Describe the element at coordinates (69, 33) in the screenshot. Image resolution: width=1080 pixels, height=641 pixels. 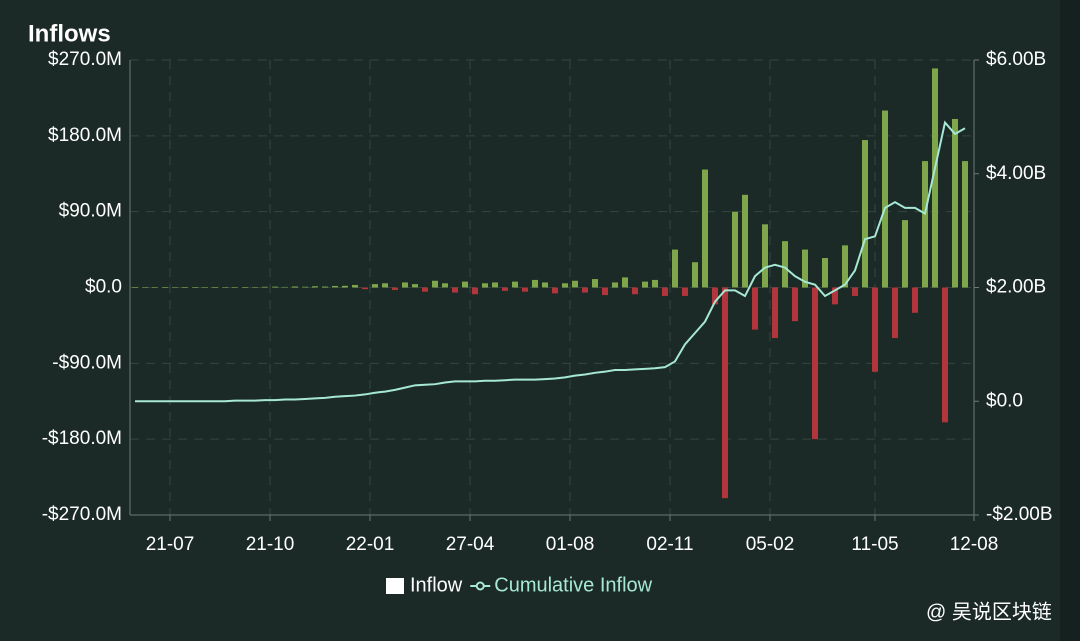
I see `chart-title: Inflows` at that location.